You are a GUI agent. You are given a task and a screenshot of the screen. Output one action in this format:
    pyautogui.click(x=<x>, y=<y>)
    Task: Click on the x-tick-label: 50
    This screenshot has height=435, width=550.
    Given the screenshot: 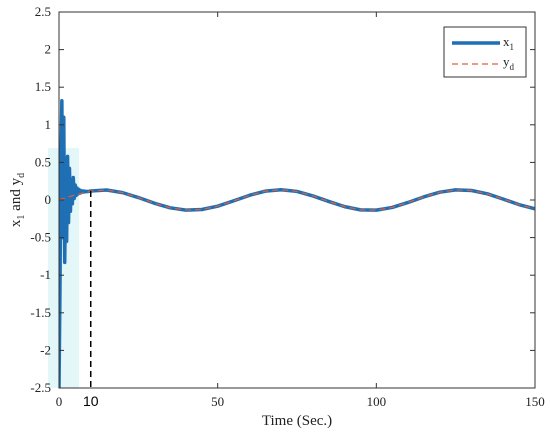 What is the action you would take?
    pyautogui.click(x=217, y=401)
    